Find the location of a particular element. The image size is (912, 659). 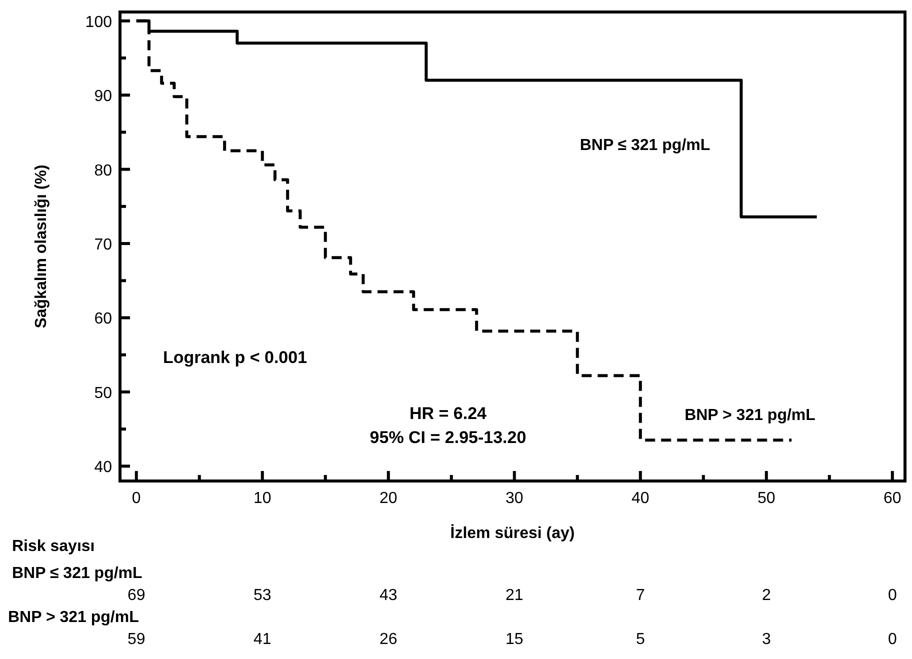

text: 41 is located at coordinates (262, 639).